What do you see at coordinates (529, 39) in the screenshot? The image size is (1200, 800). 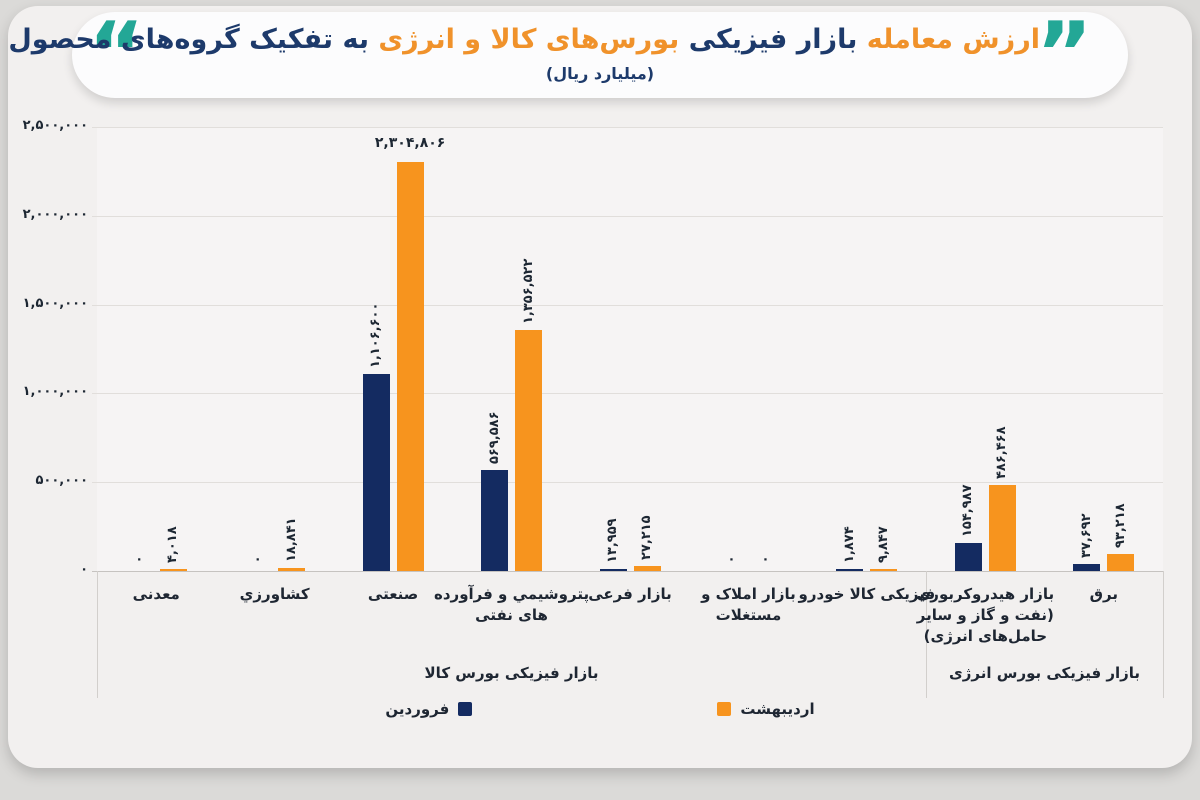 I see `title-segment: بورس‌های کالا و انرژی` at bounding box center [529, 39].